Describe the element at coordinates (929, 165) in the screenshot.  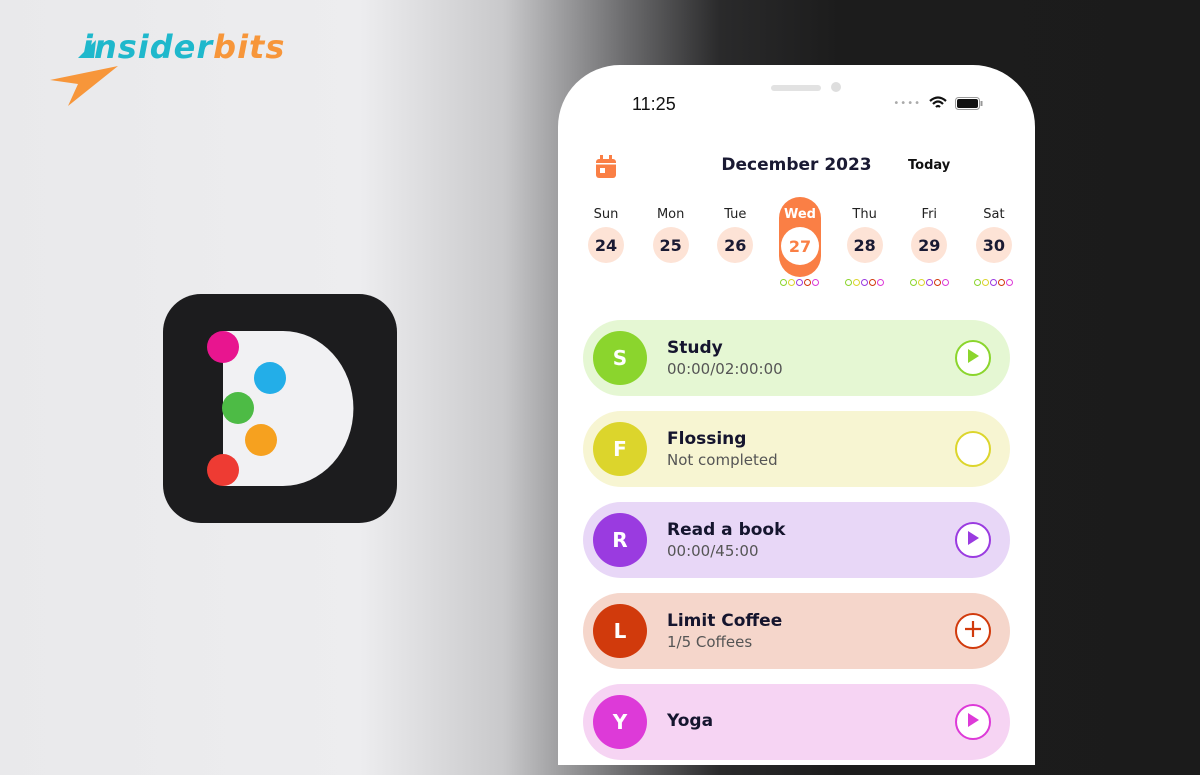
I see `today-button: Today` at that location.